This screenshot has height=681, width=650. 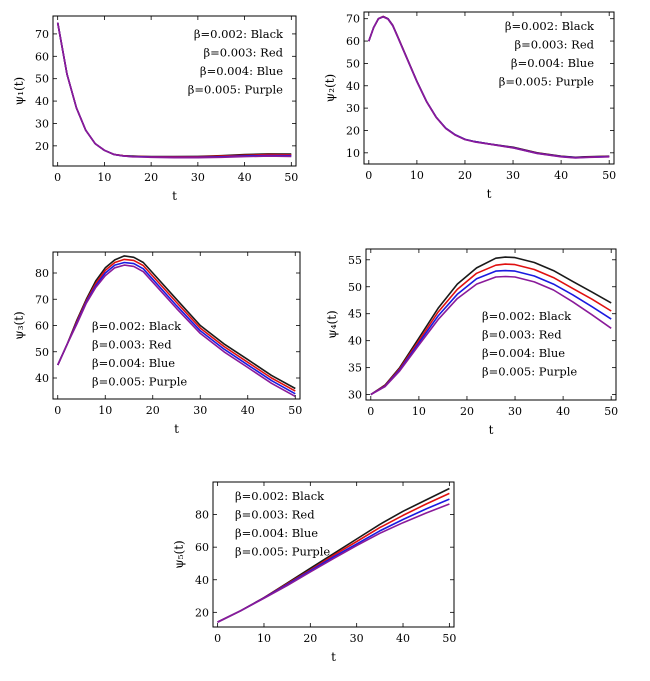 What do you see at coordinates (179, 554) in the screenshot?
I see `y-axis-label: ψ₅(t)` at bounding box center [179, 554].